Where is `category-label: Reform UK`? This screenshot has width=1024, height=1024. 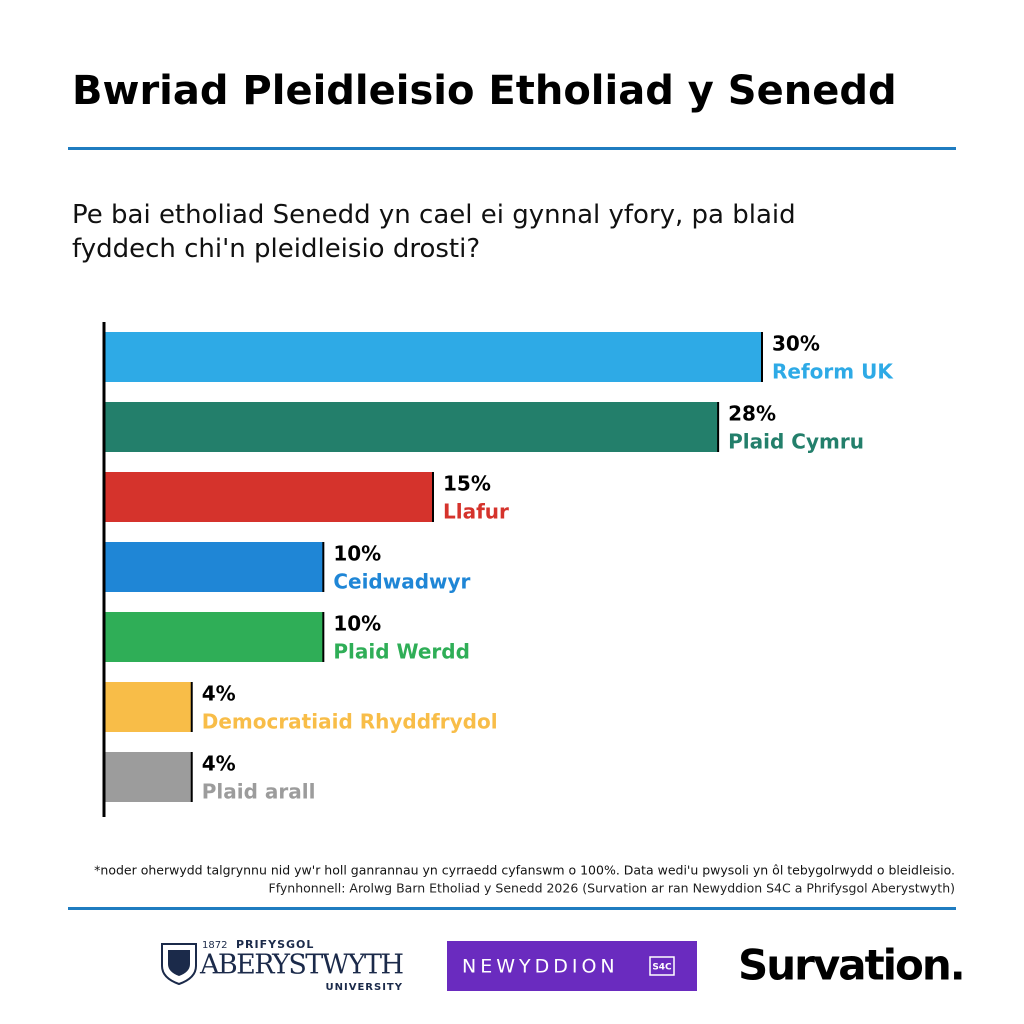
category-label: Reform UK is located at coordinates (833, 372).